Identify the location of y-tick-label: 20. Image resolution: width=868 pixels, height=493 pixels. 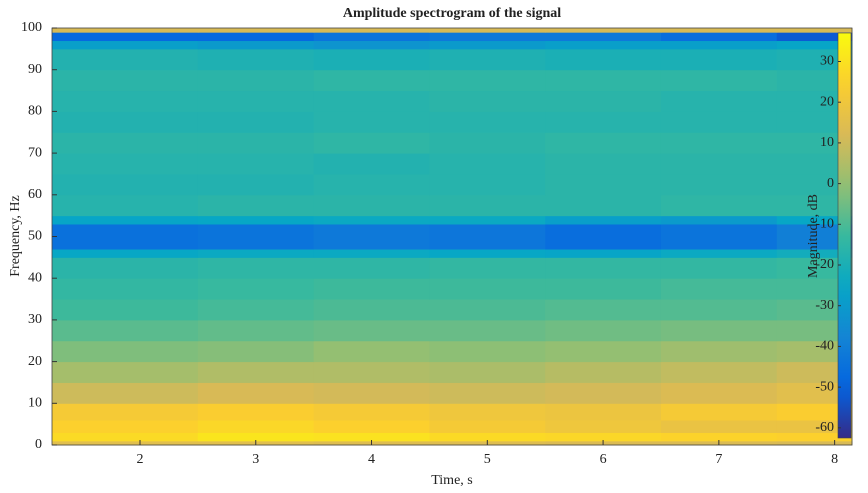
(35, 361).